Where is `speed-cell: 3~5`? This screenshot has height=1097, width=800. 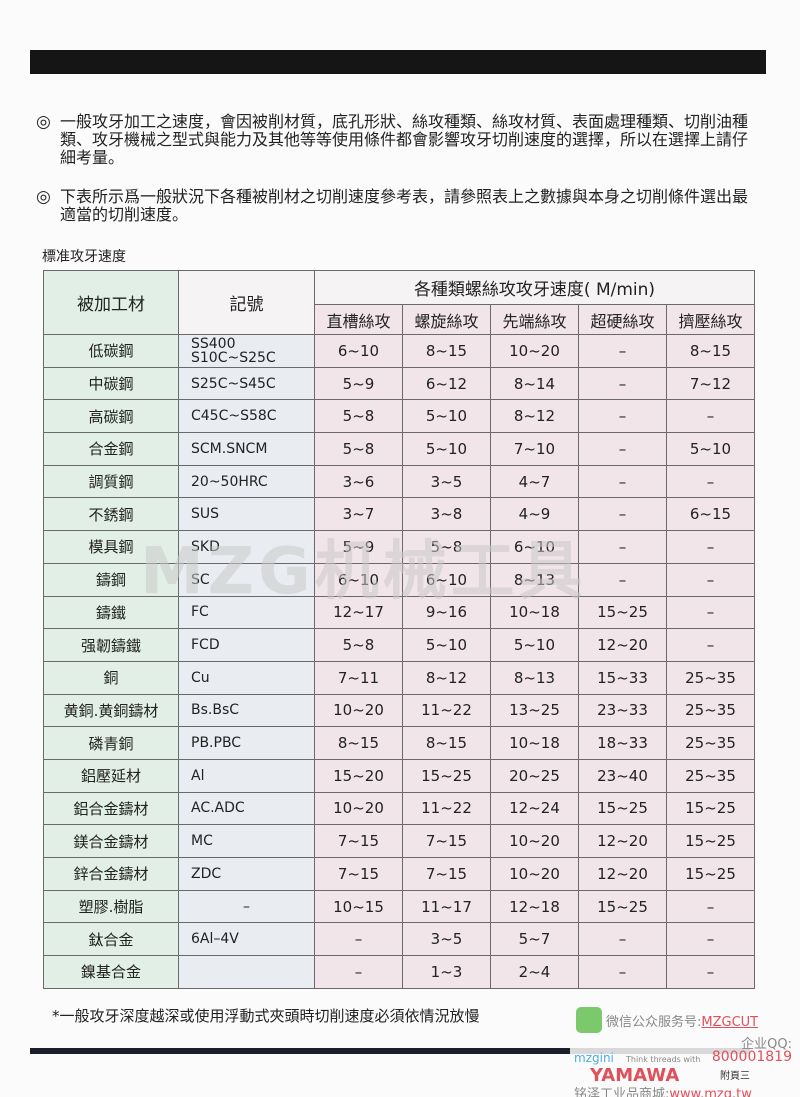
speed-cell: 3~5 is located at coordinates (446, 939).